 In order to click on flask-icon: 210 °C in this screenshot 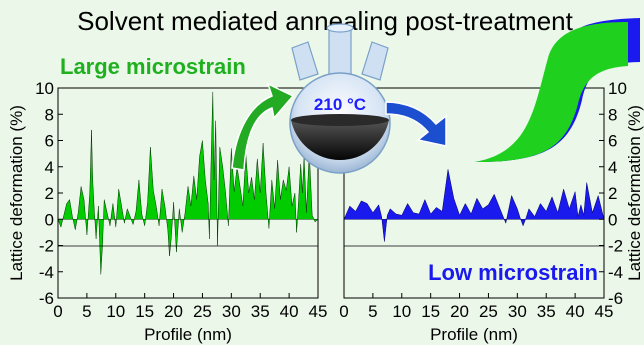, I will do `click(340, 98)`.